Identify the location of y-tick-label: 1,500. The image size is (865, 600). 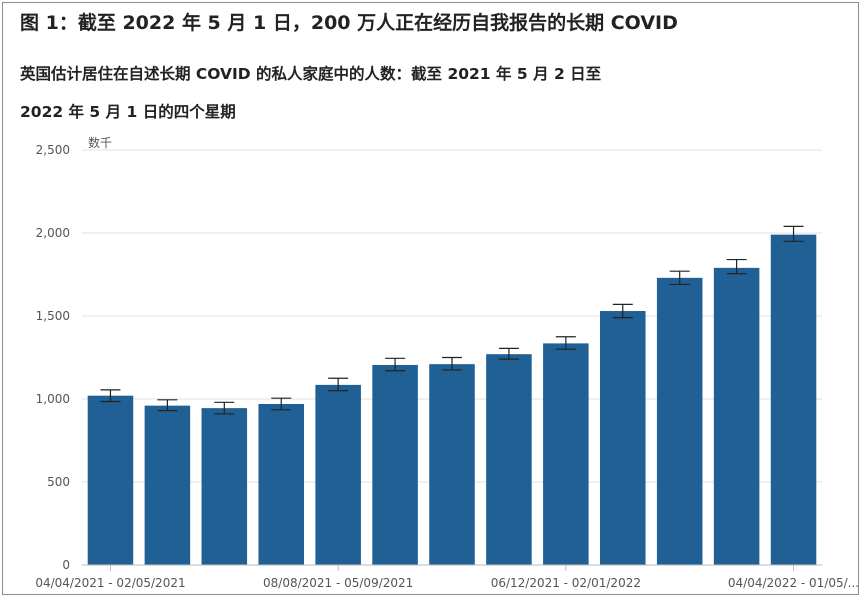
(53, 316).